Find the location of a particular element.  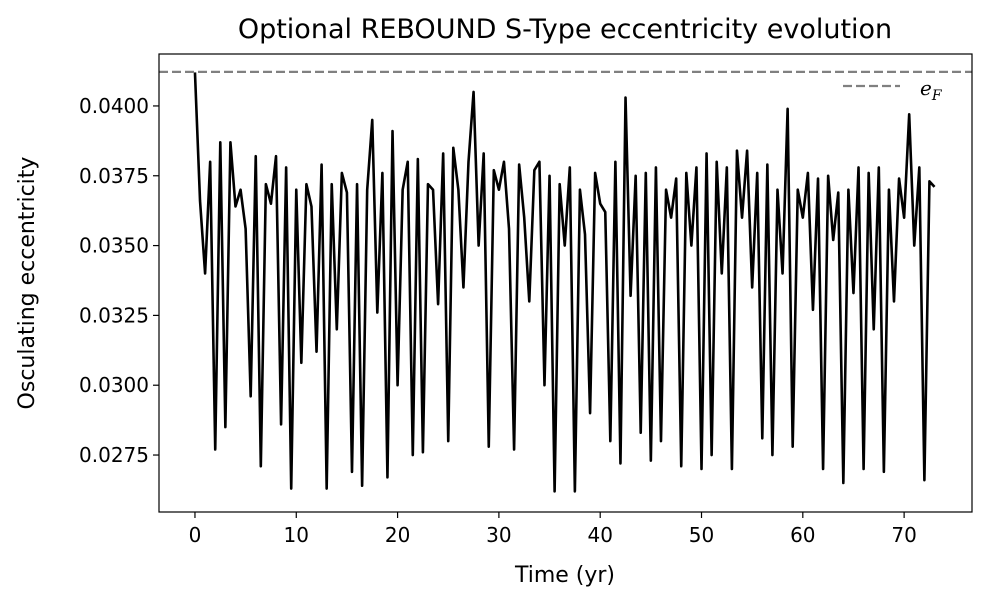

legend-label-main: e is located at coordinates (926, 88).